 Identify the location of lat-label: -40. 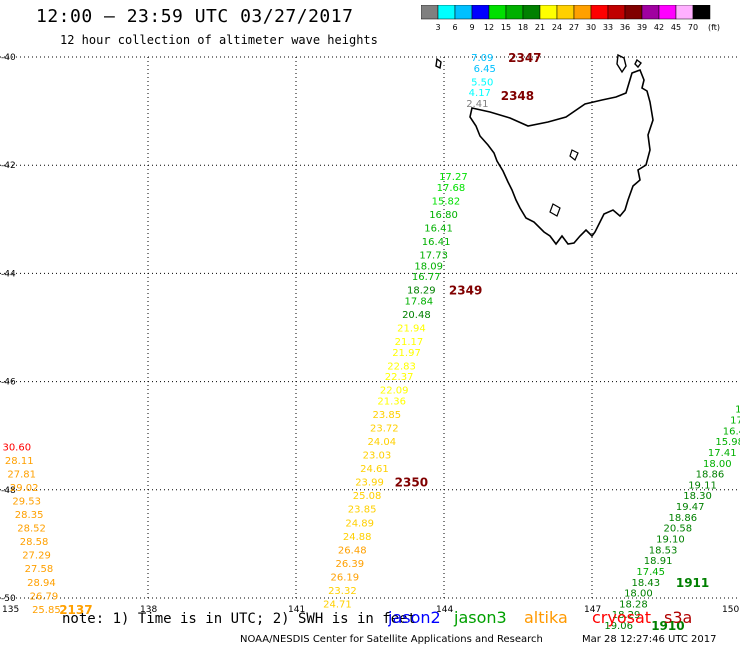
(8, 58).